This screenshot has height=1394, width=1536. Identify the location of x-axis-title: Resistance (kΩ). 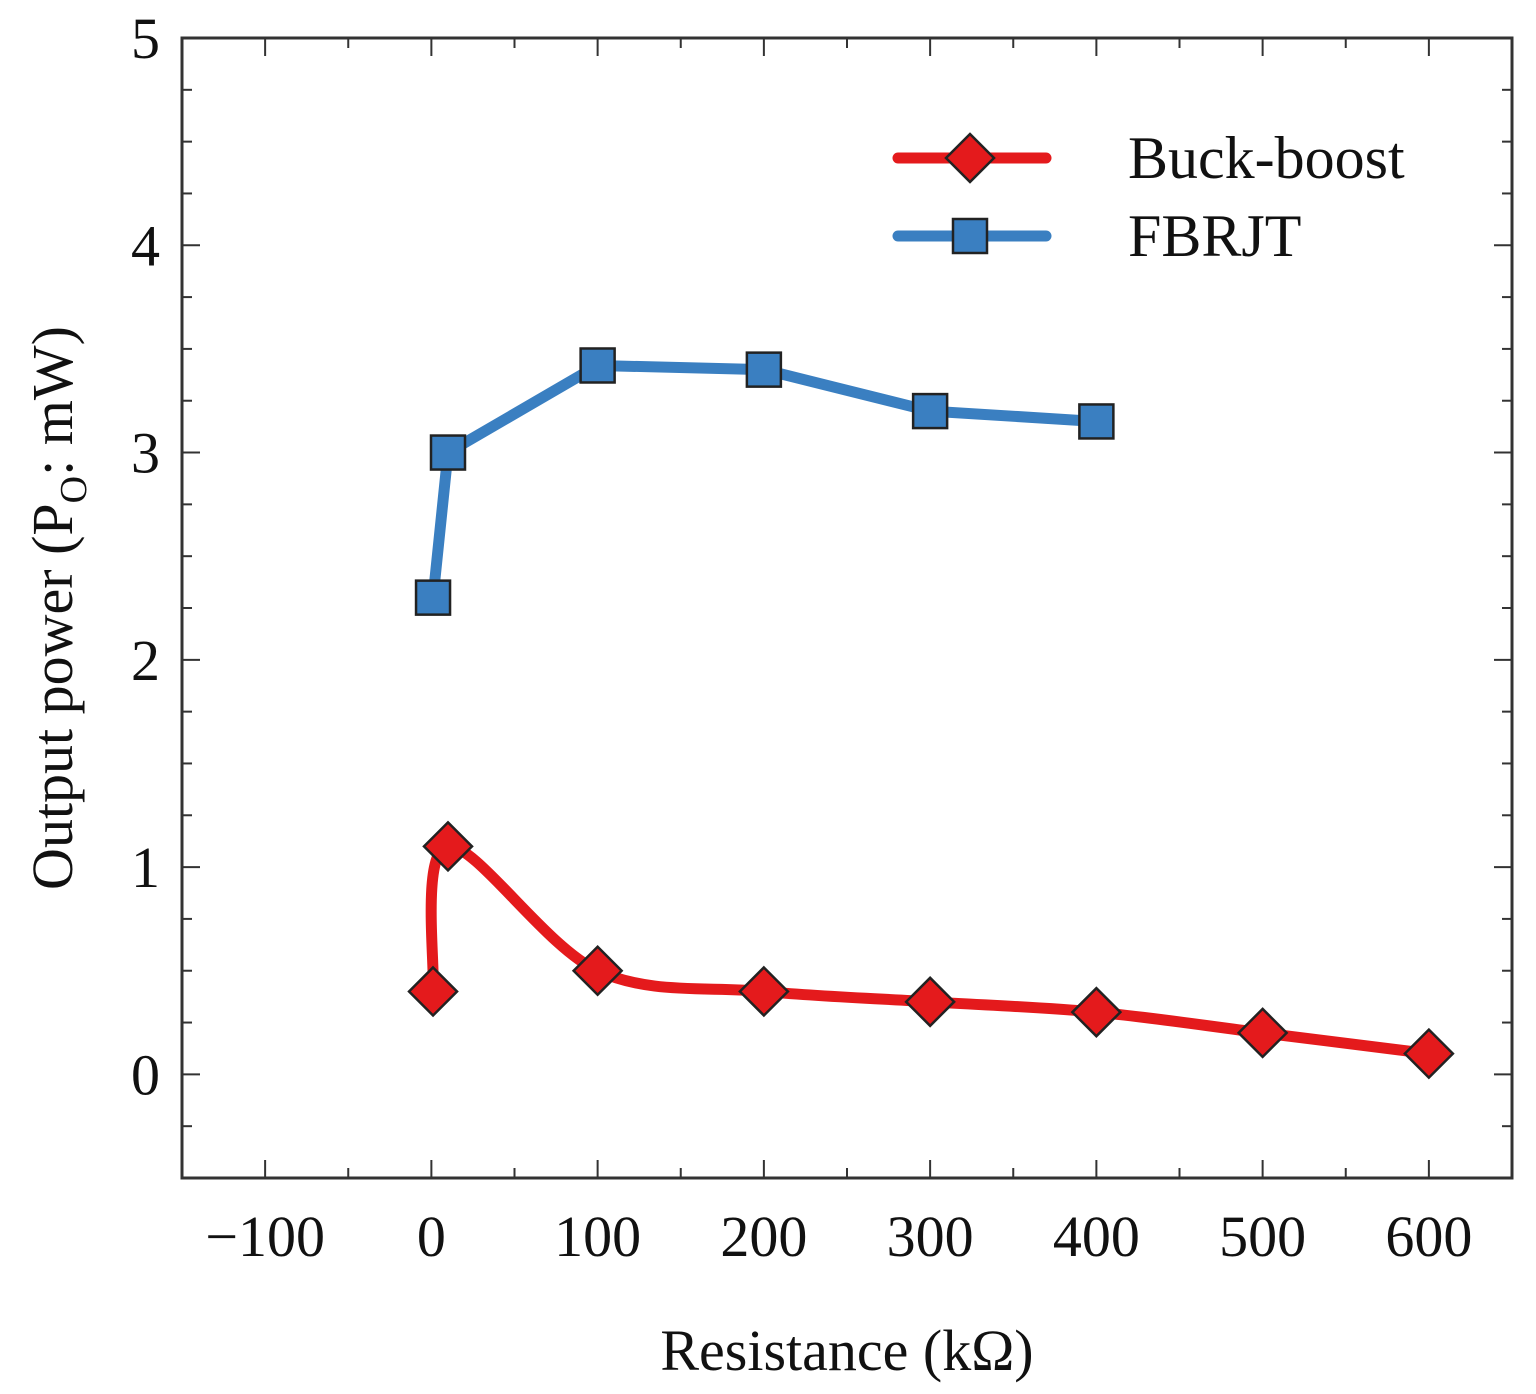
(846, 1350).